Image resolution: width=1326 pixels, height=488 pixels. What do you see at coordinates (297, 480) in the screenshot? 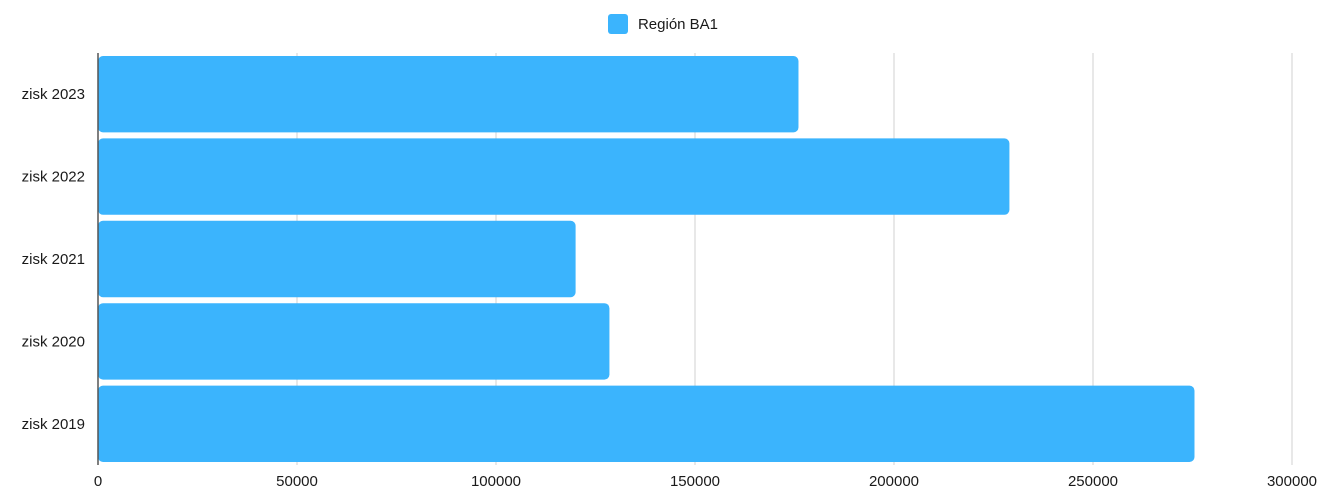
I see `x-tick-label: 50000` at bounding box center [297, 480].